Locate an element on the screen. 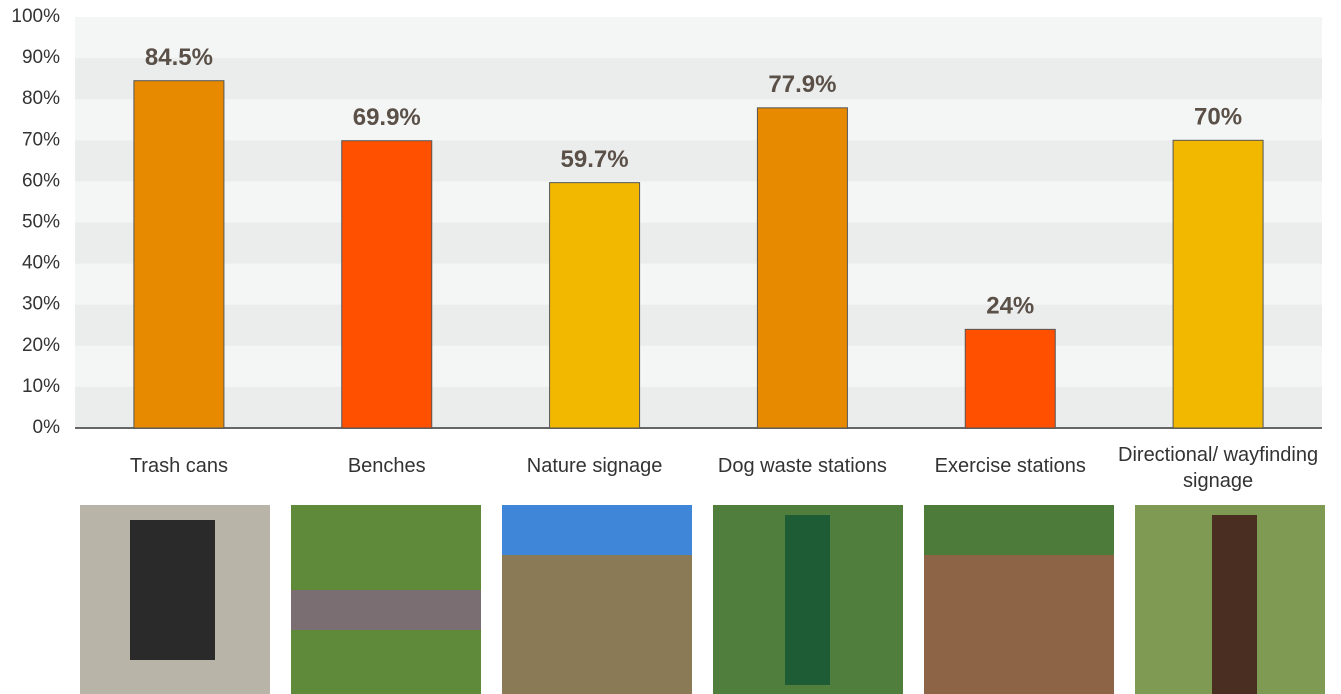 The image size is (1341, 694). y-tick-label: 60% is located at coordinates (41, 180).